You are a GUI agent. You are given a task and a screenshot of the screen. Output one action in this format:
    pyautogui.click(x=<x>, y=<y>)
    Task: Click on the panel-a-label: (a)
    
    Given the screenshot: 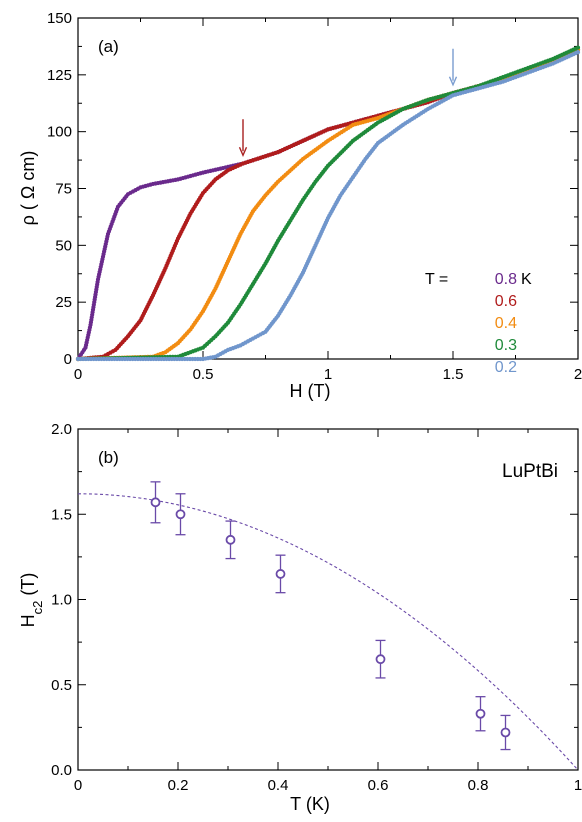 What is the action you would take?
    pyautogui.click(x=108, y=46)
    